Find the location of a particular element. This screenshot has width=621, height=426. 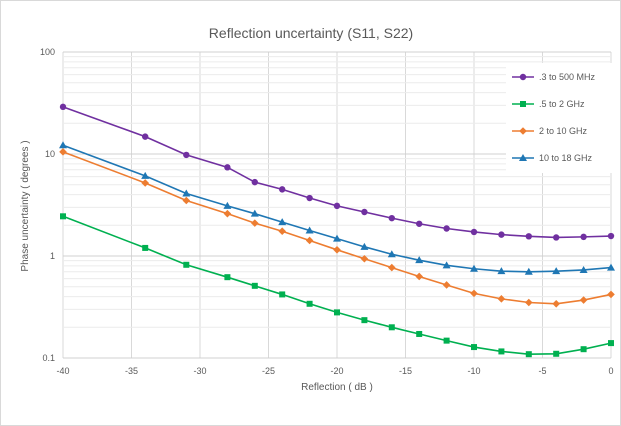

legend-item-1: .3 to 500 MHz is located at coordinates (554, 77).